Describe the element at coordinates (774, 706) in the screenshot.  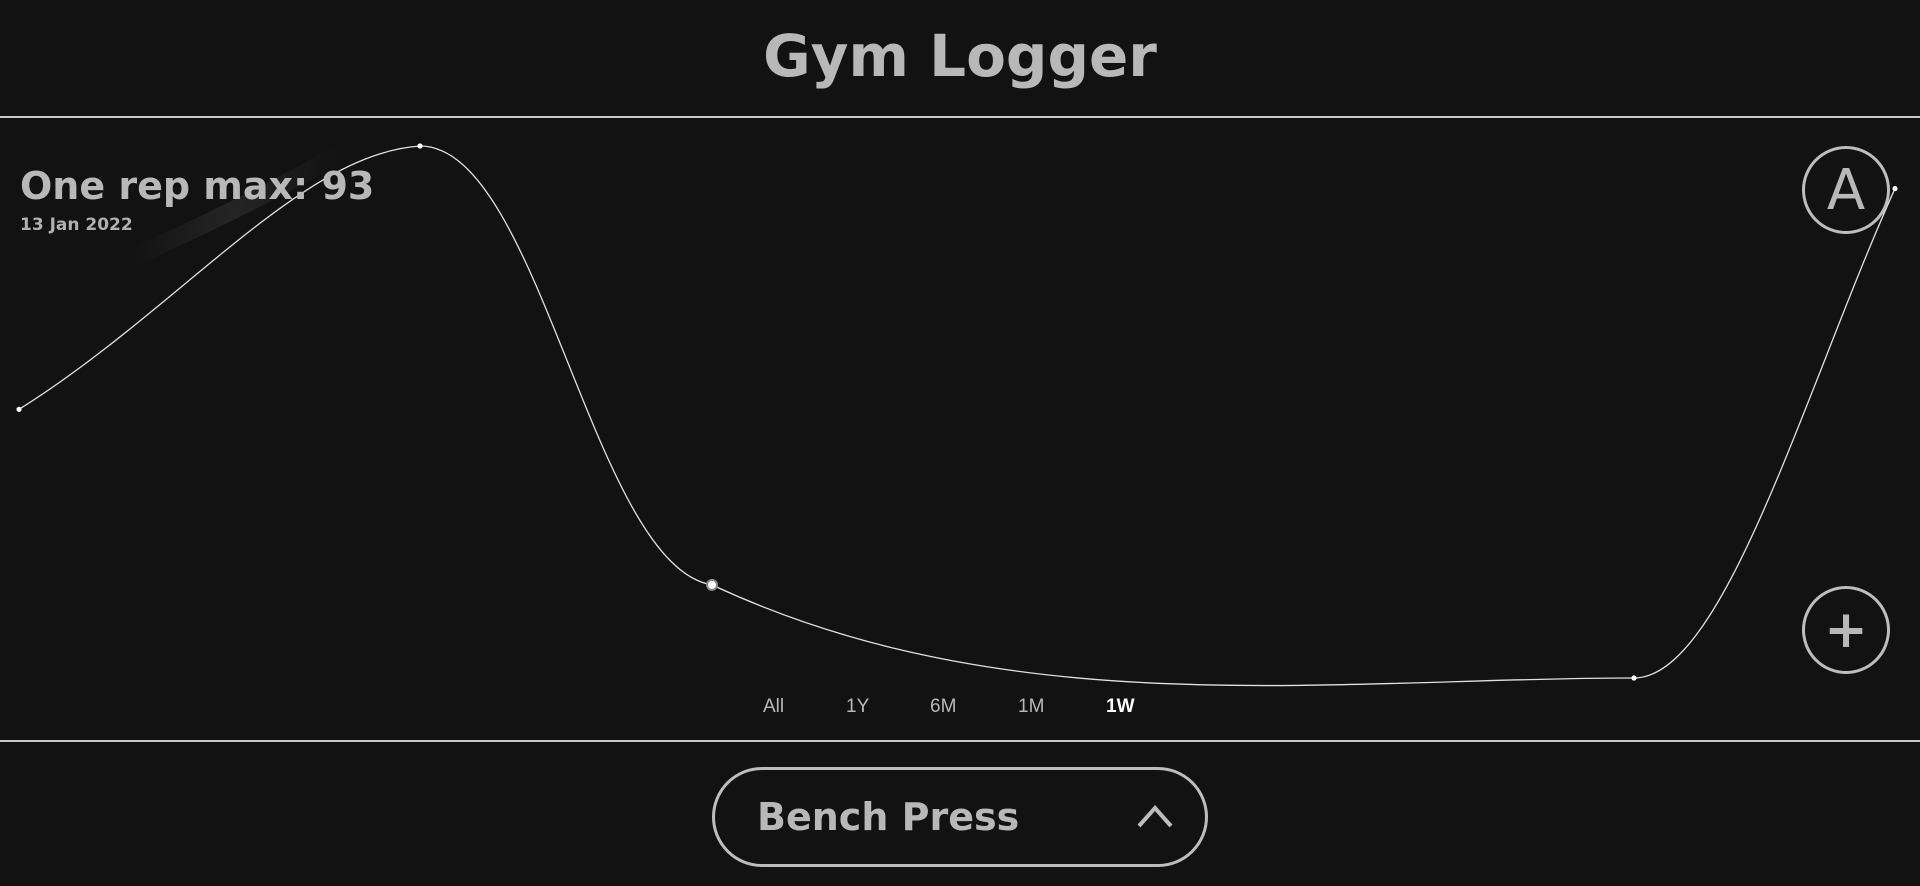
I see `range-tab-all: All` at that location.